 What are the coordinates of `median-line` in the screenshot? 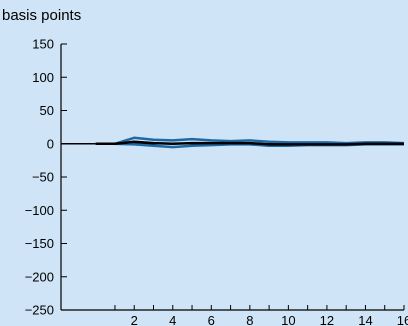 It's located at (249, 143).